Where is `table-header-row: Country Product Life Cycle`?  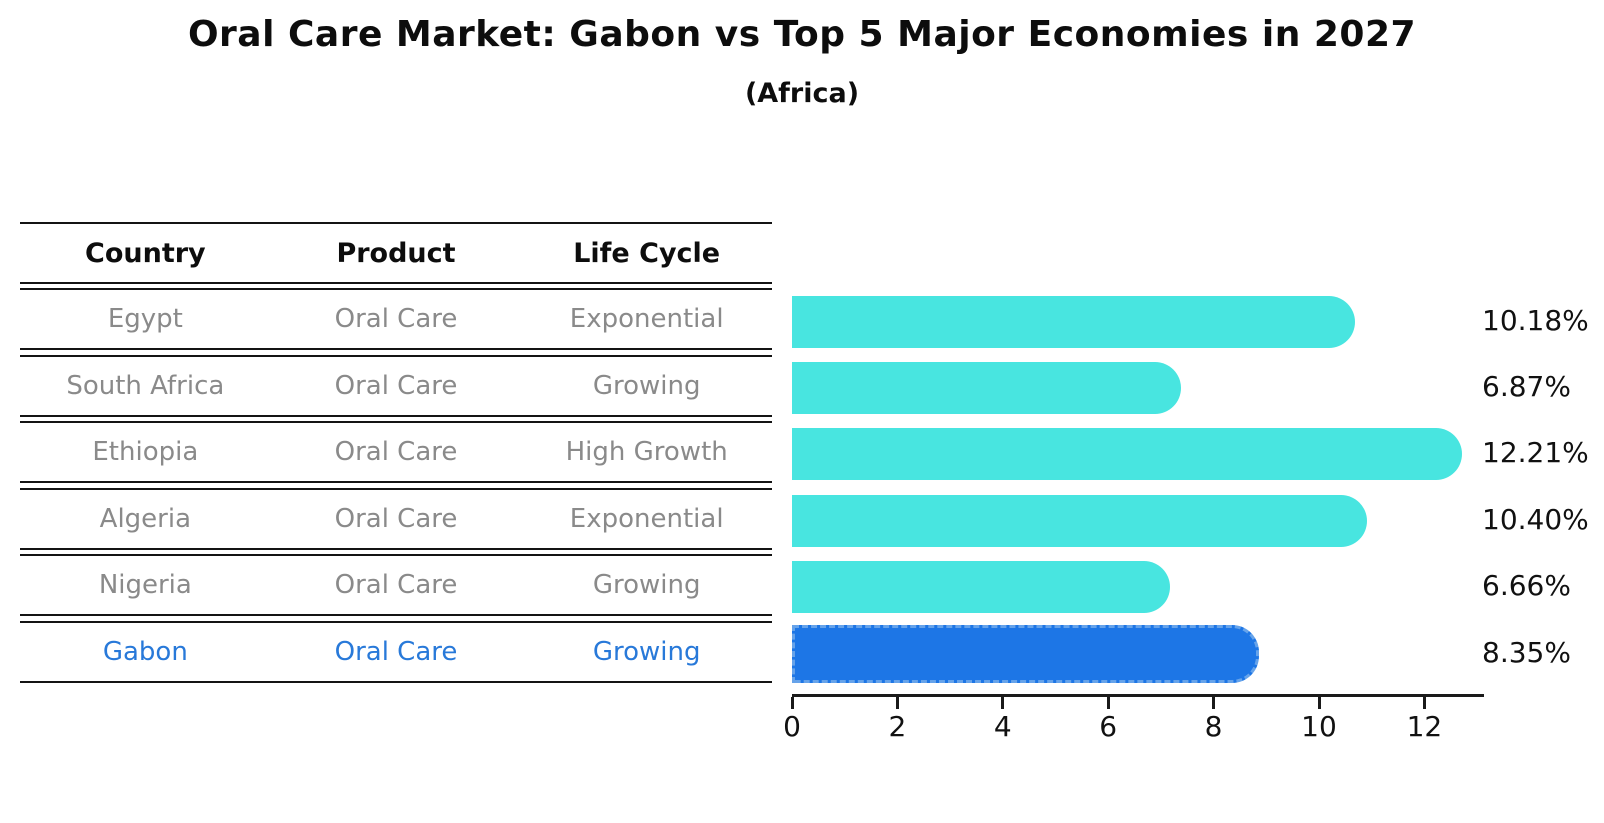
table-header-row: Country Product Life Cycle is located at coordinates (396, 253).